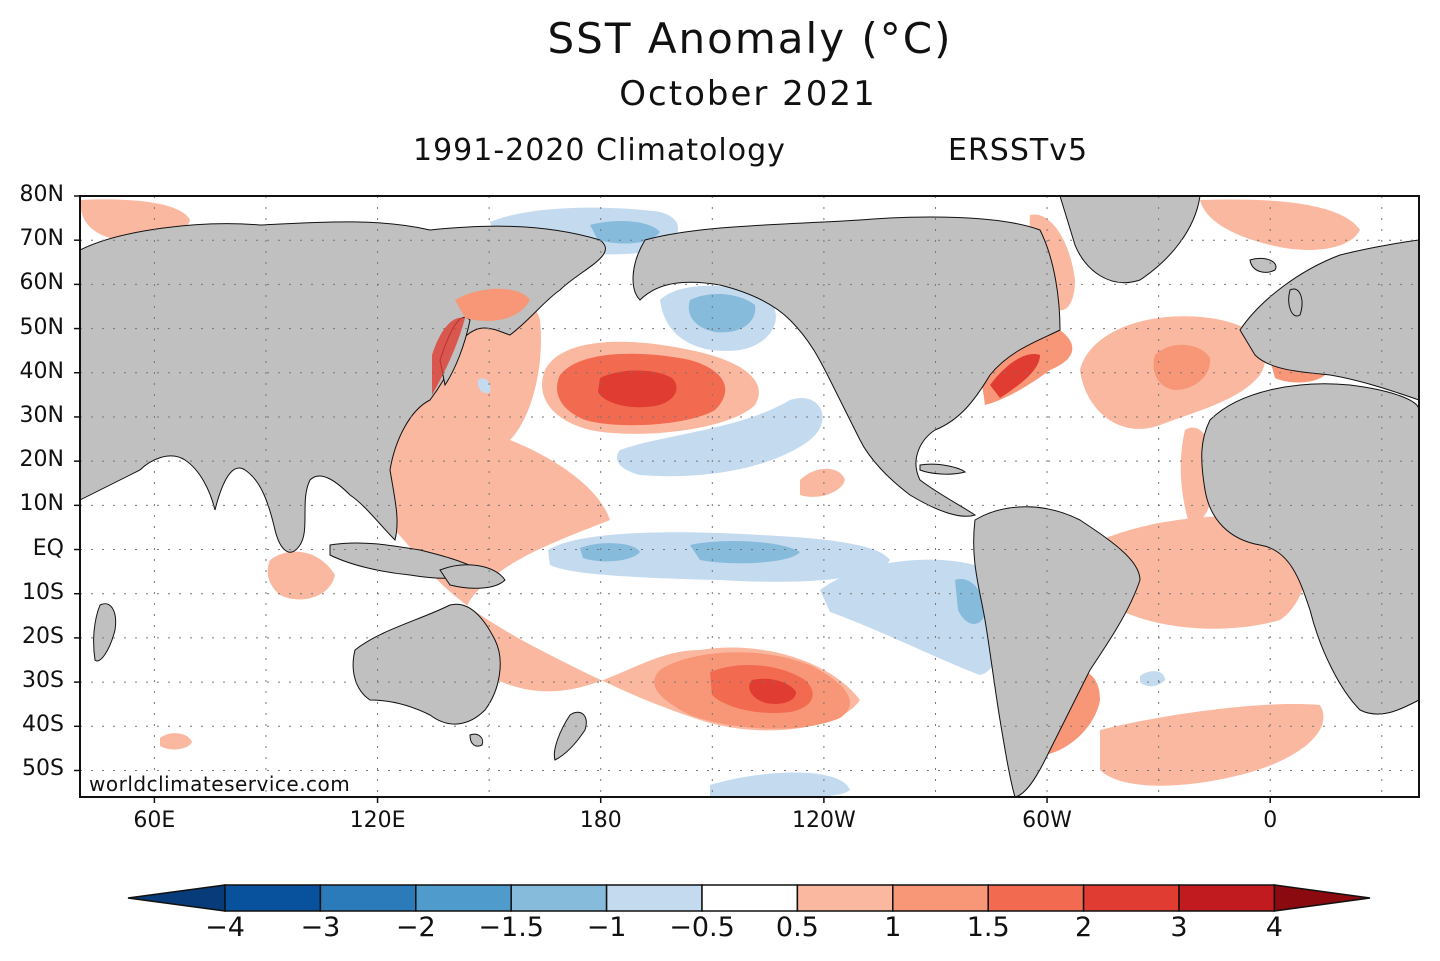  What do you see at coordinates (1263, 265) in the screenshot?
I see `iceland-land` at bounding box center [1263, 265].